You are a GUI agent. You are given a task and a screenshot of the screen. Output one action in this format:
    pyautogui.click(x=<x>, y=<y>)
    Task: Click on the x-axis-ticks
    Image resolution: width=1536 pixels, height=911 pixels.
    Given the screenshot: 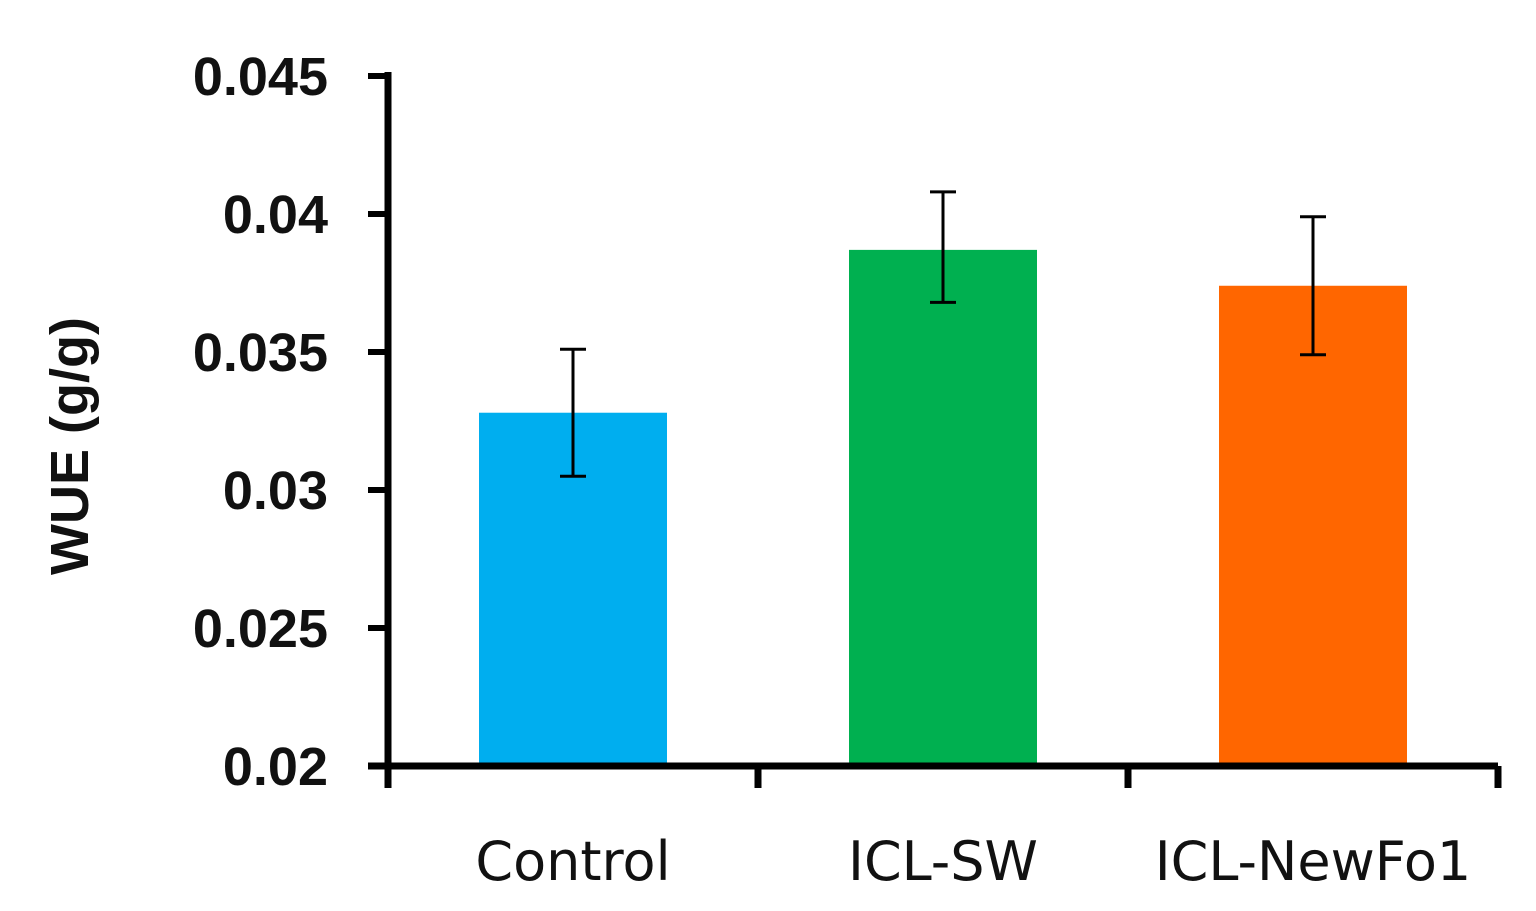 What is the action you would take?
    pyautogui.click(x=943, y=777)
    